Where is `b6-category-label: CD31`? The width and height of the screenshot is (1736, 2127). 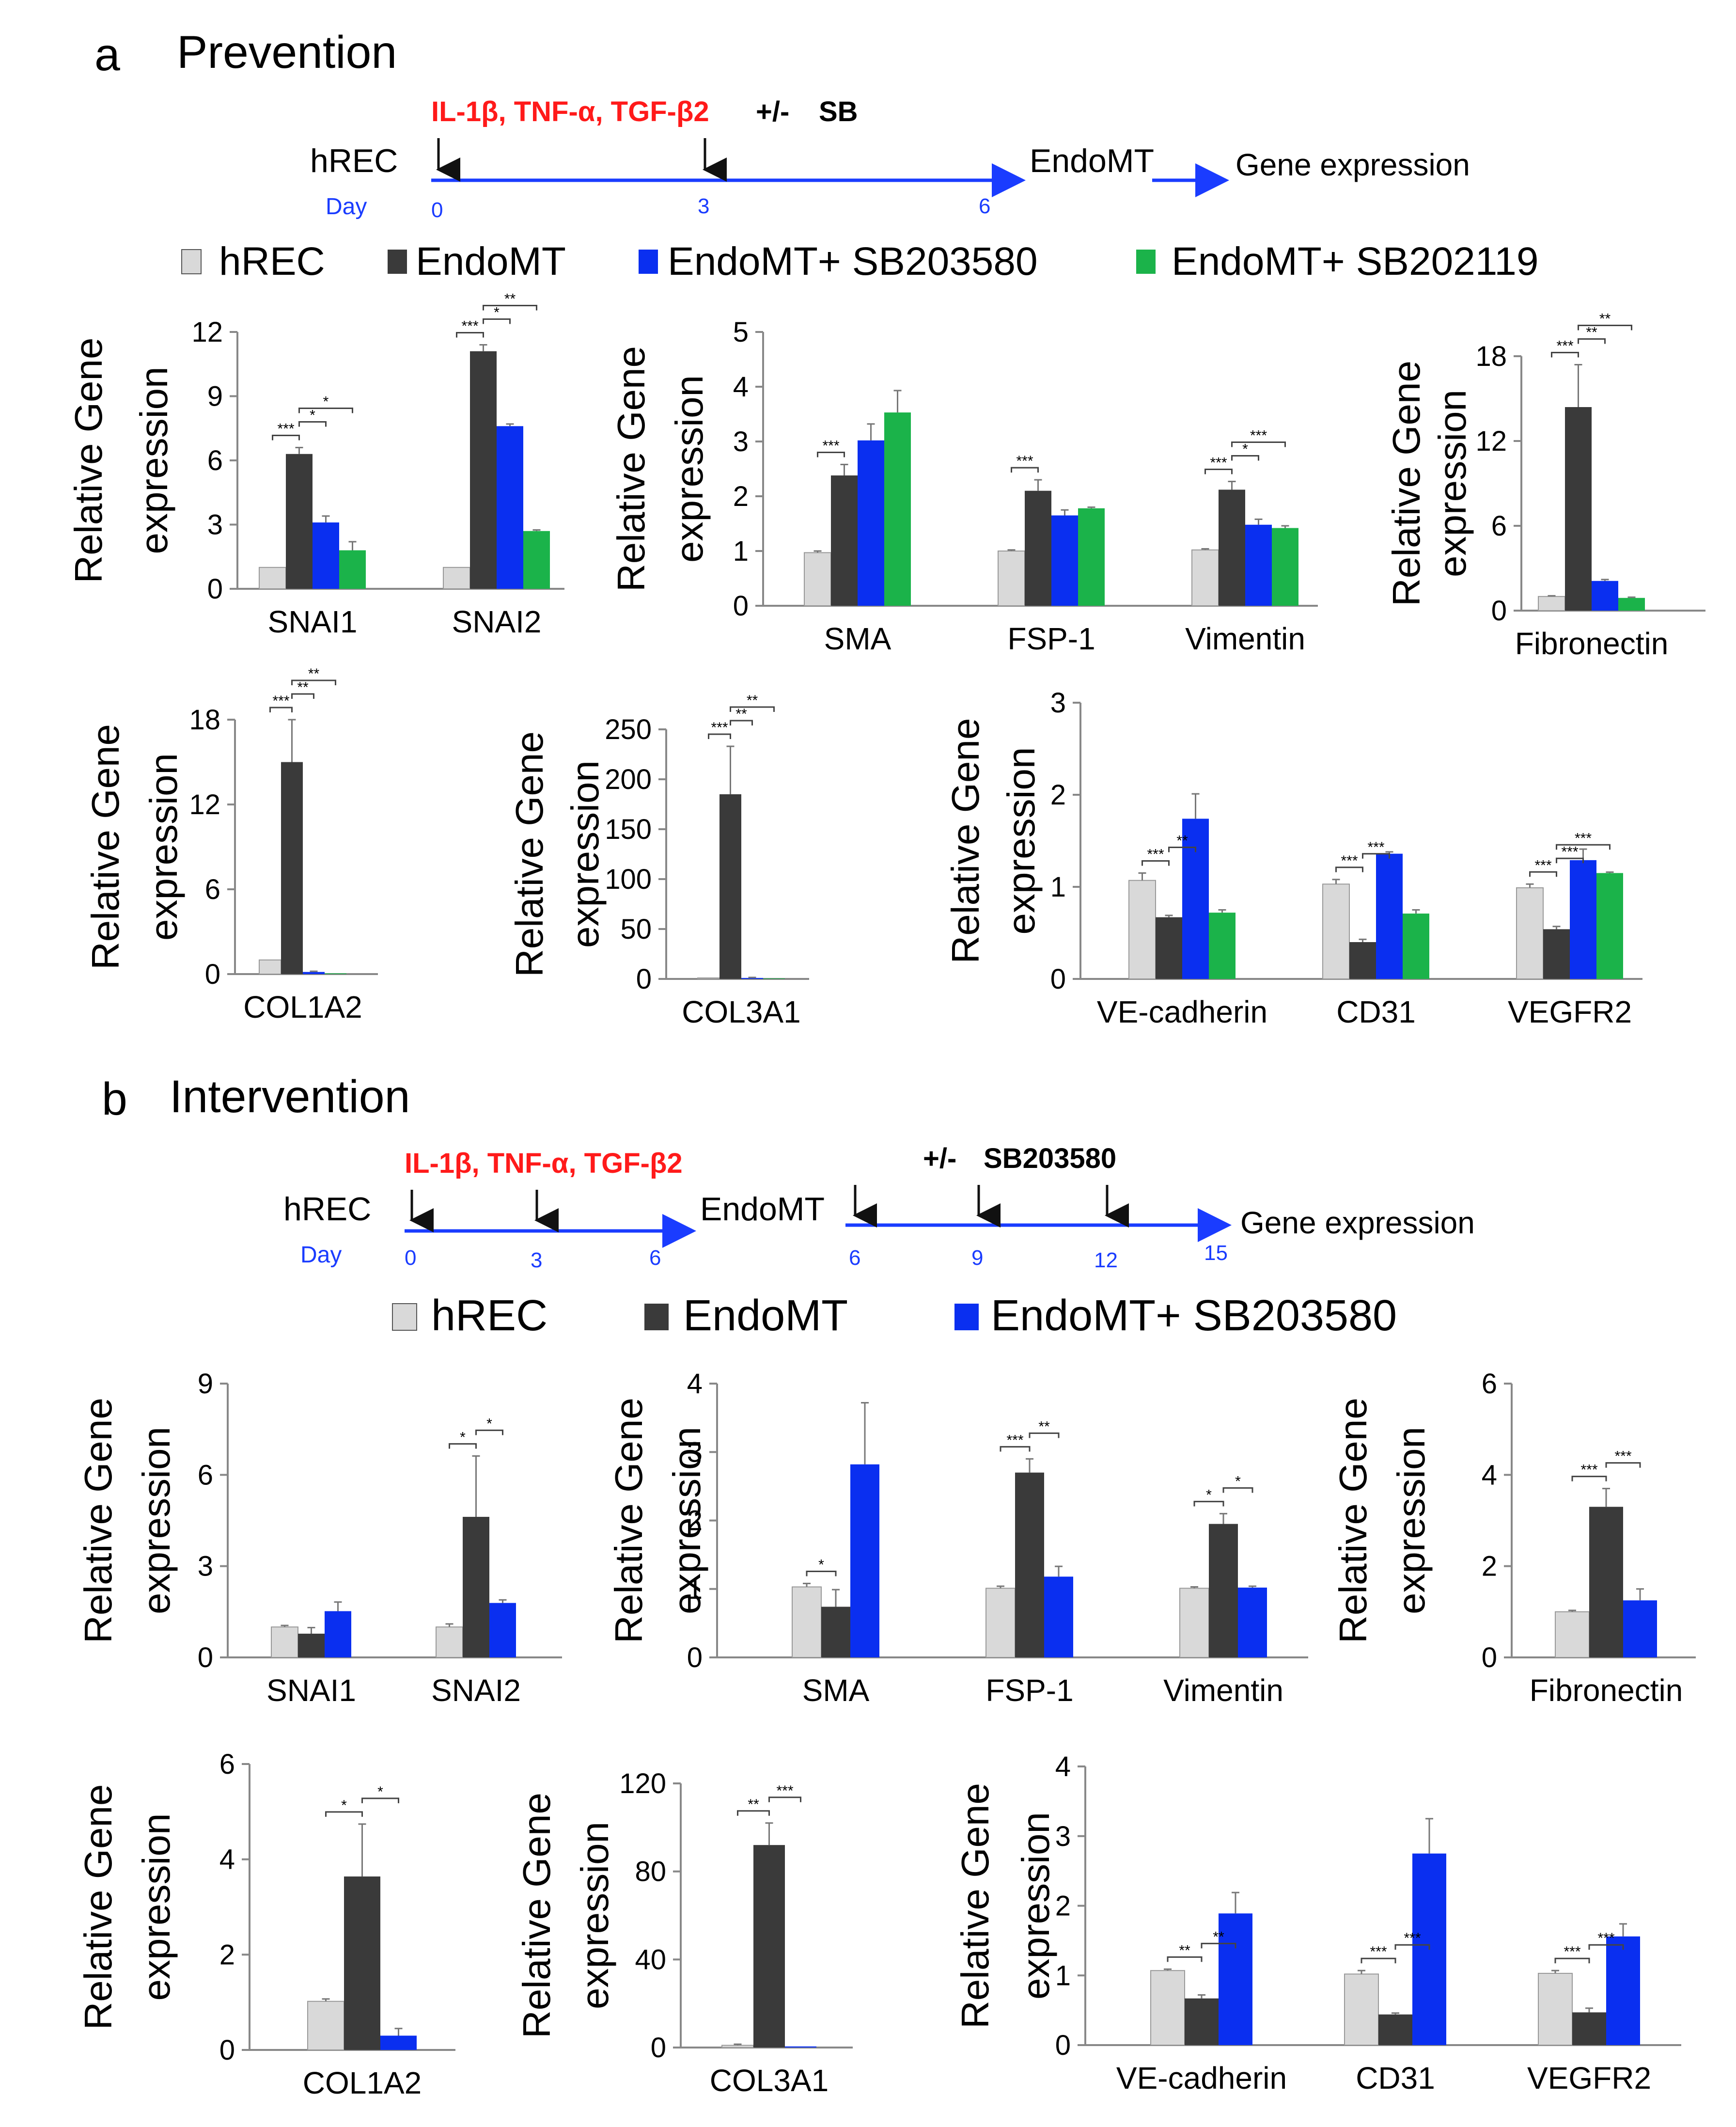
b6-category-label: CD31 is located at coordinates (1395, 2078).